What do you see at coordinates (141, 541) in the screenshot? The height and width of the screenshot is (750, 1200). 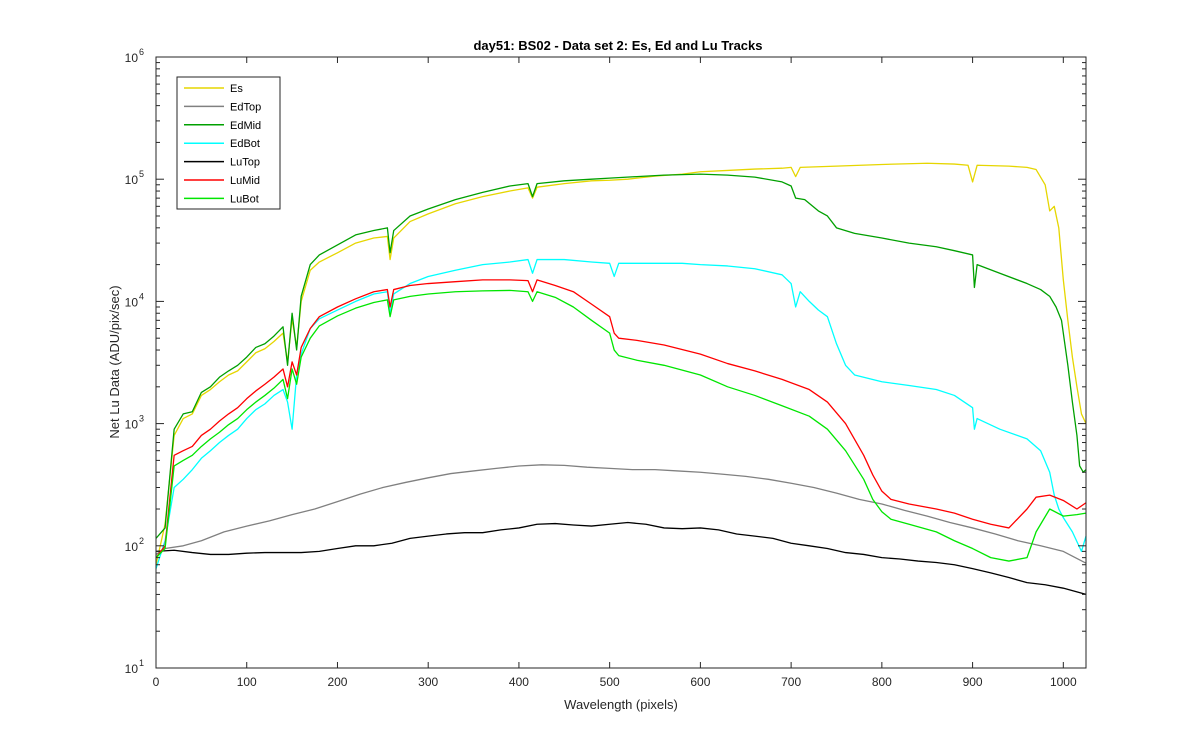 I see `y-tick-exponent: 2` at bounding box center [141, 541].